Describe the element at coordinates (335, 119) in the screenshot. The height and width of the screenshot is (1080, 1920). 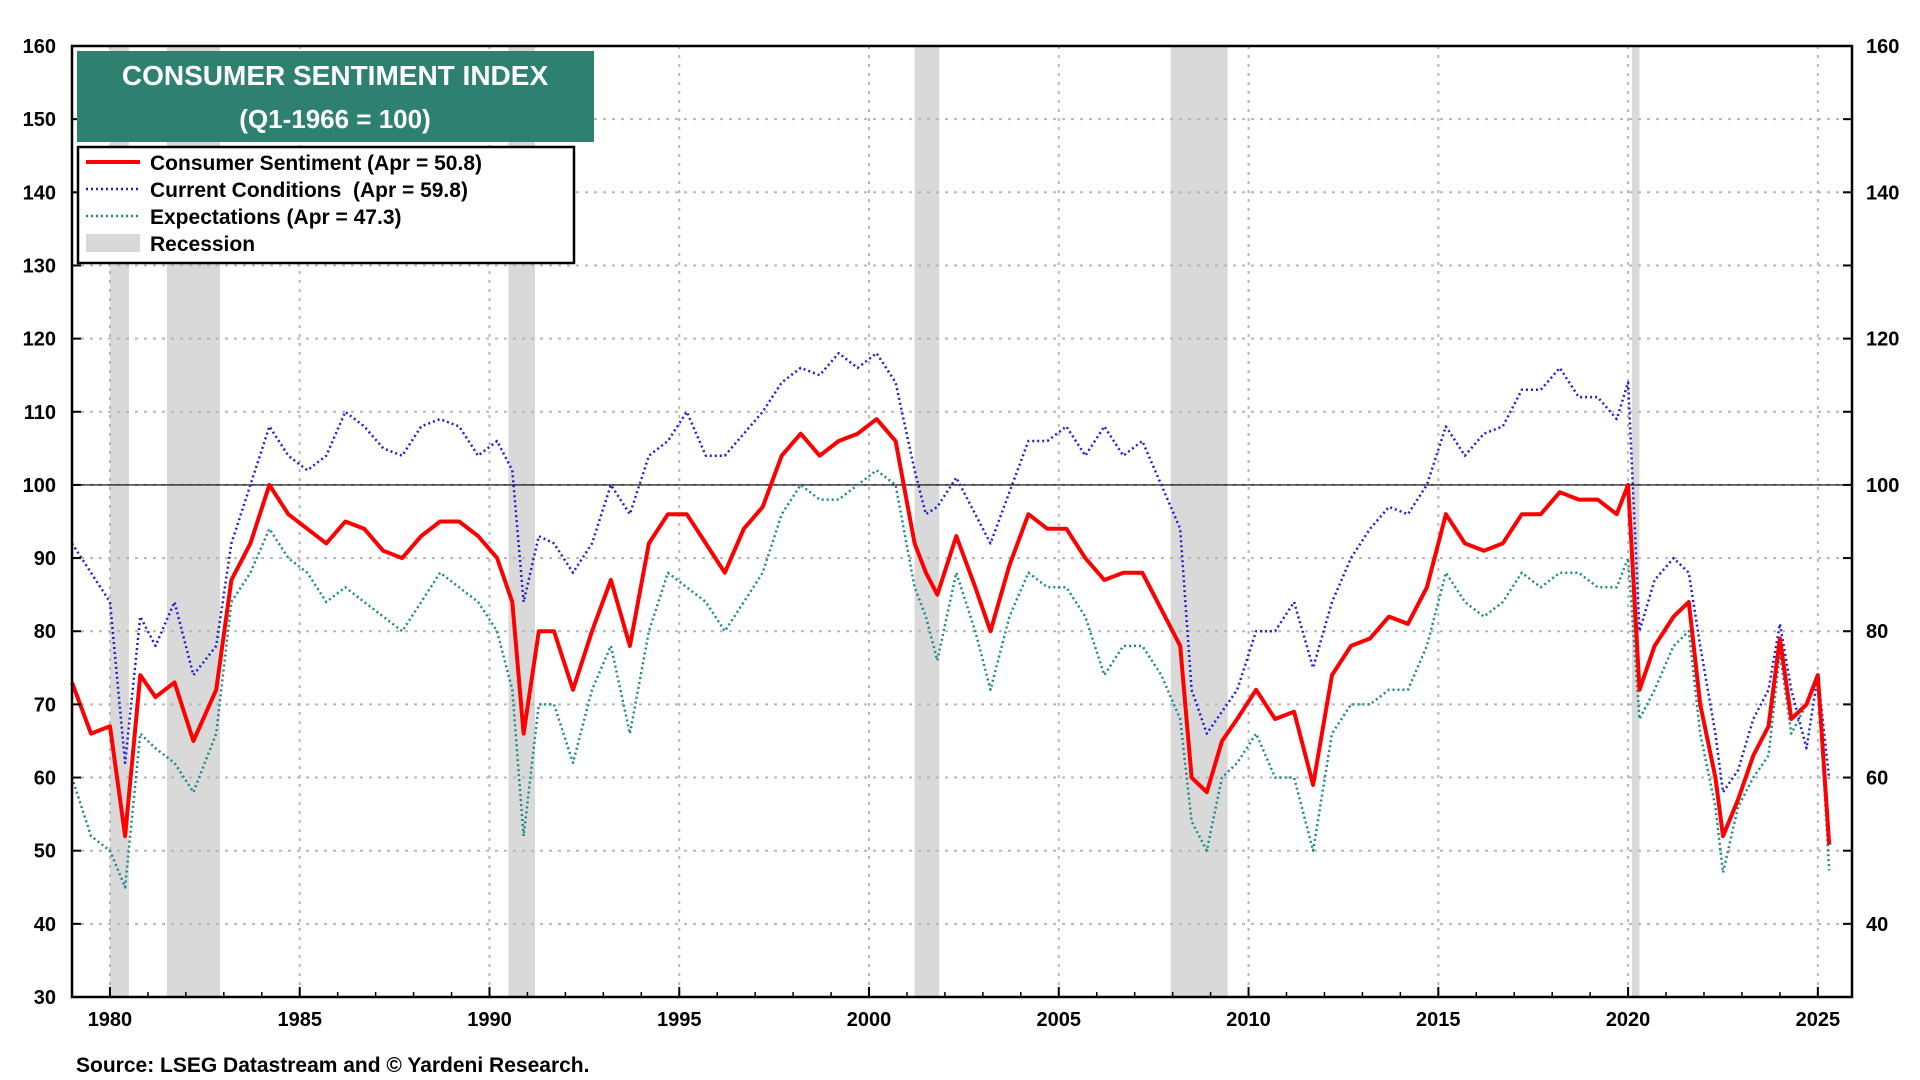
I see `chart-subtitle: (Q1-1966 = 100)` at that location.